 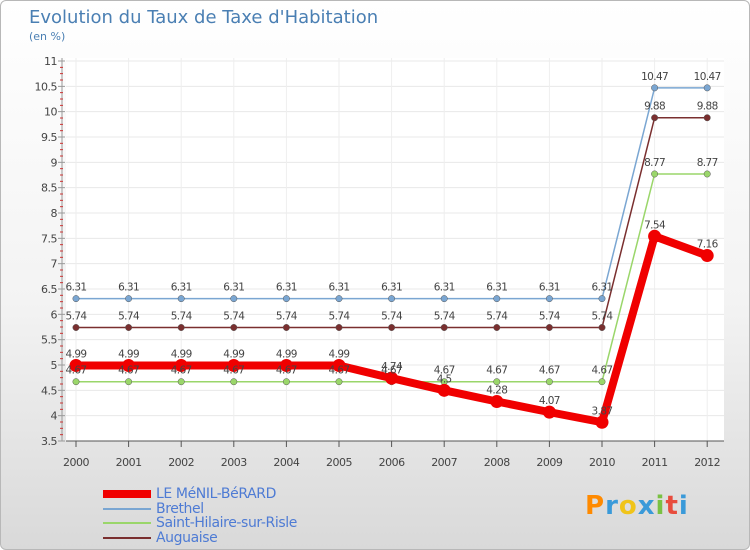 What do you see at coordinates (50, 112) in the screenshot?
I see `y-tick-label: 10` at bounding box center [50, 112].